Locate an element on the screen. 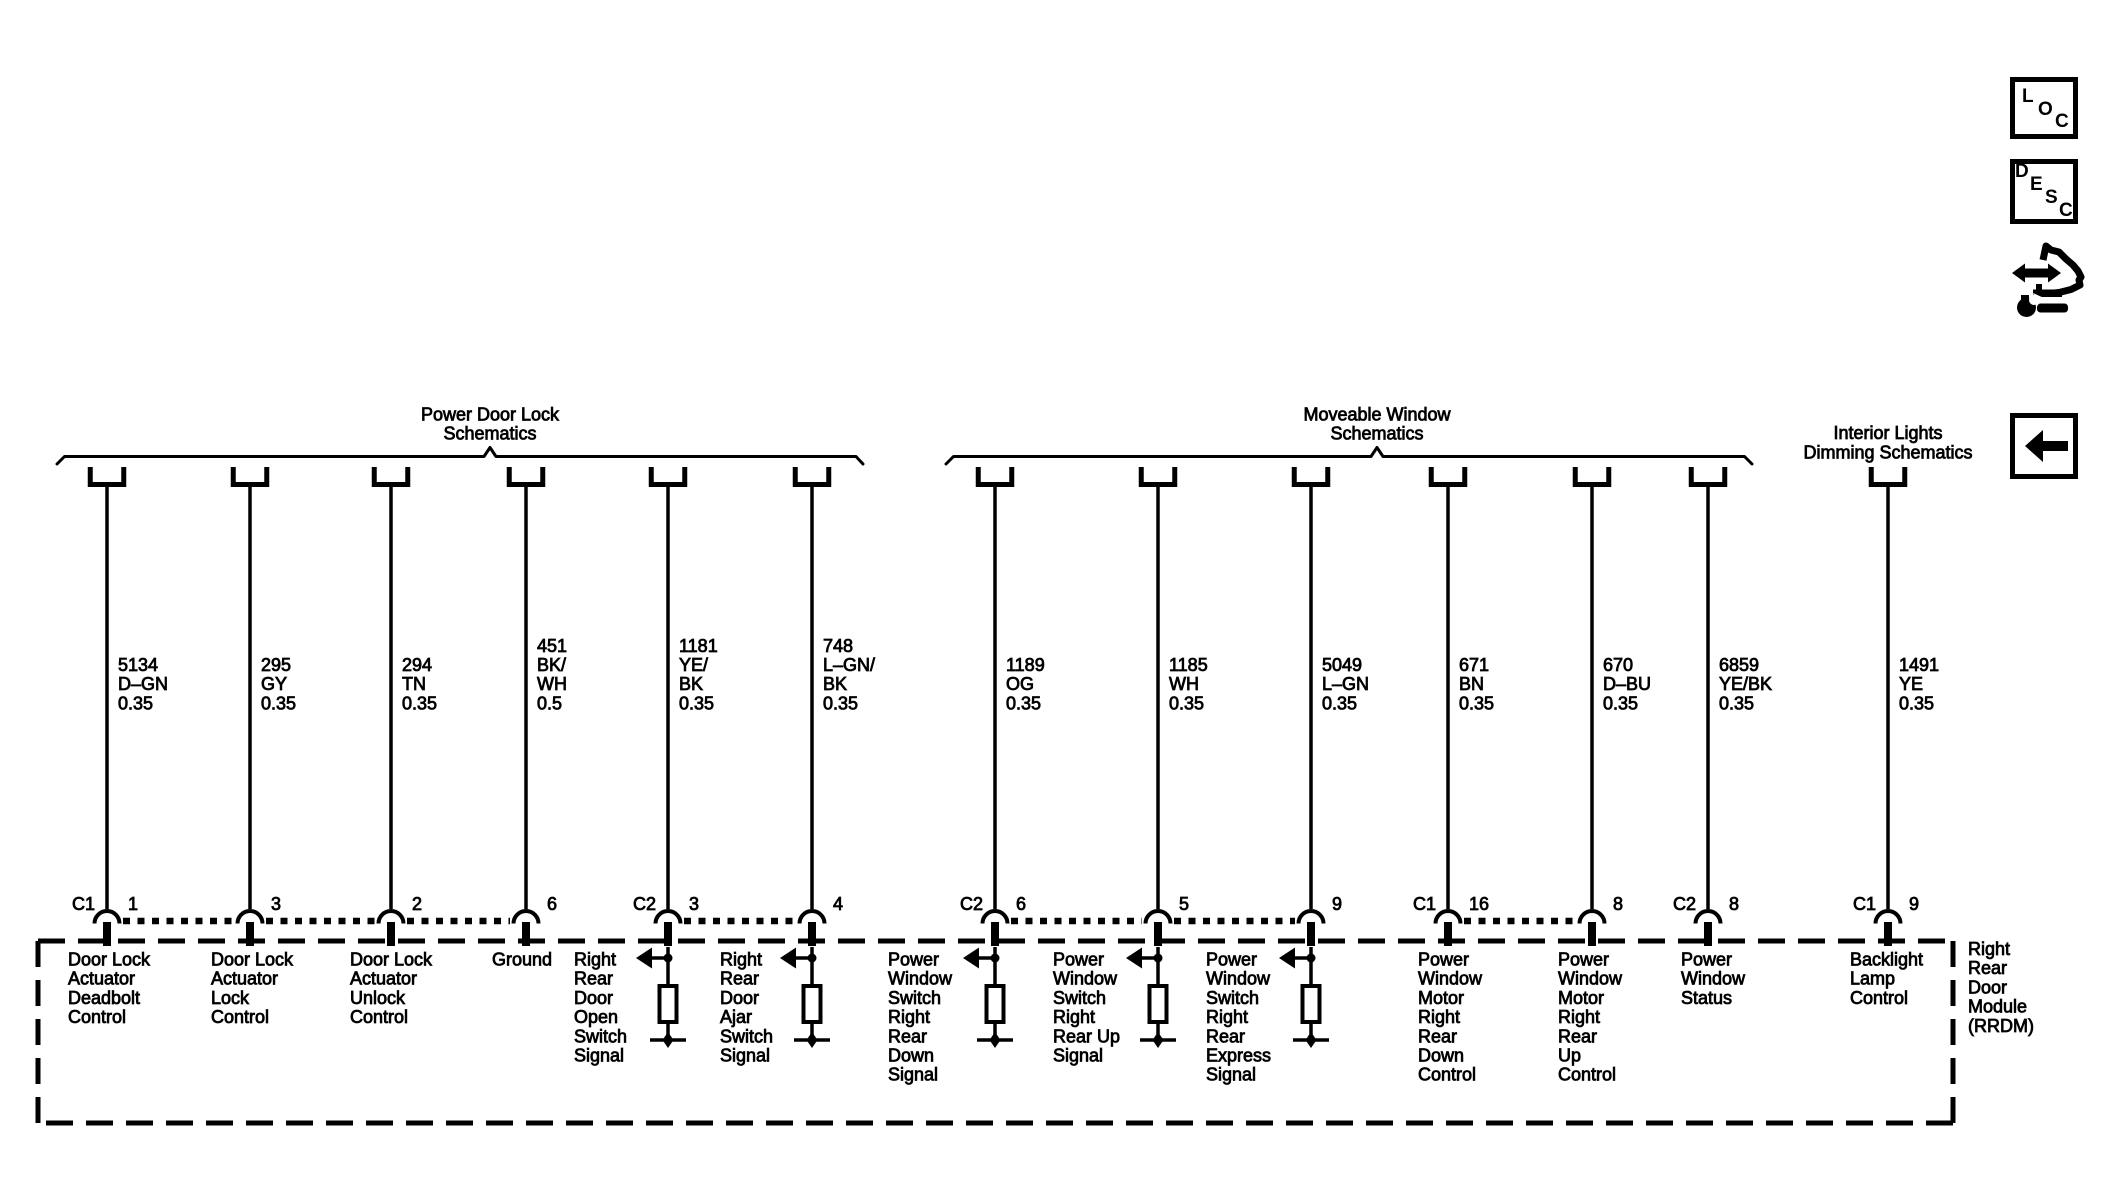  svg-text: D–GN is located at coordinates (143, 684).